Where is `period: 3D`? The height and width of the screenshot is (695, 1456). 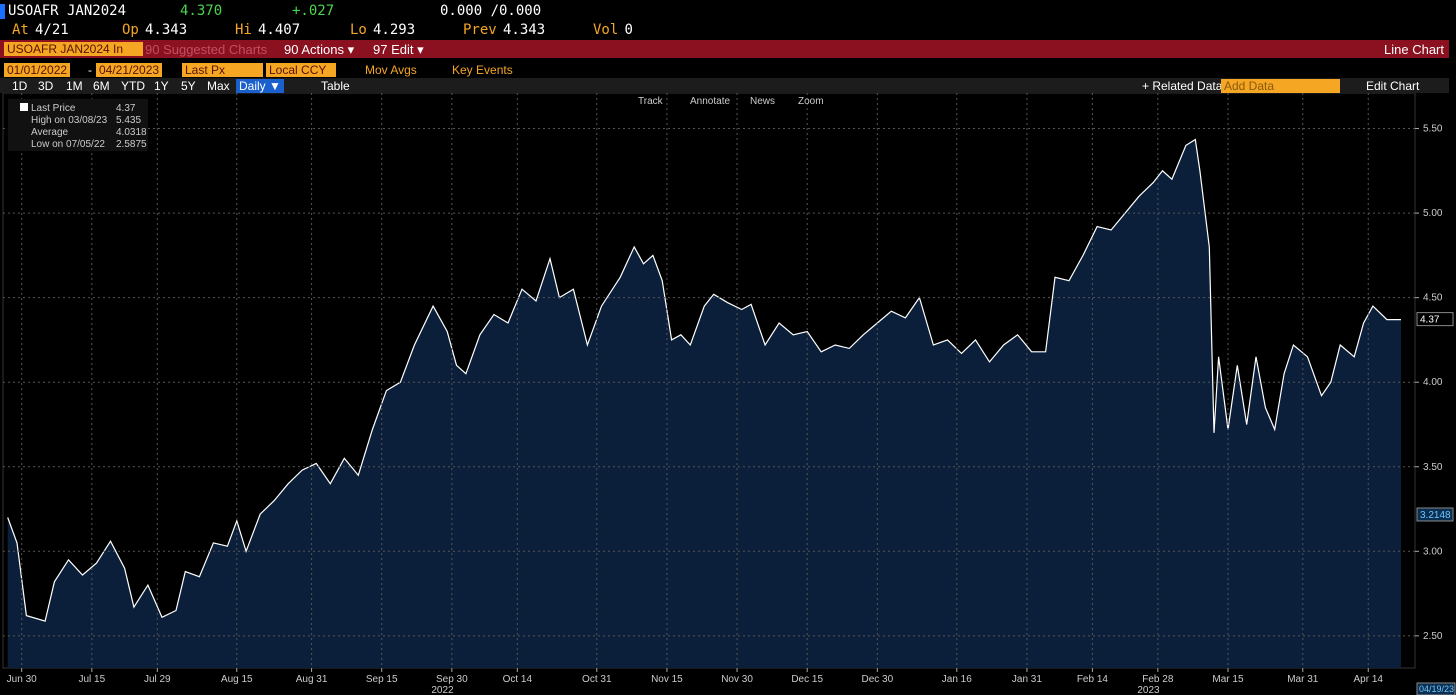
period: 3D is located at coordinates (46, 86).